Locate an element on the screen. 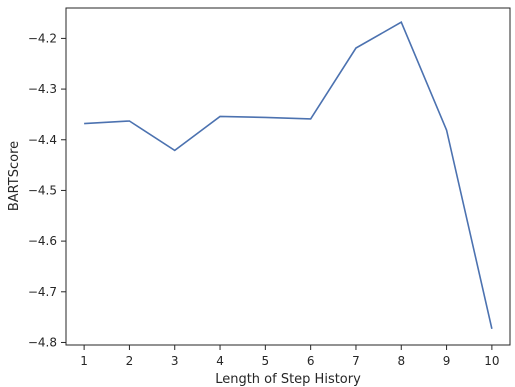 Image resolution: width=515 pixels, height=387 pixels. y-tick-label: −4.5 is located at coordinates (42, 190).